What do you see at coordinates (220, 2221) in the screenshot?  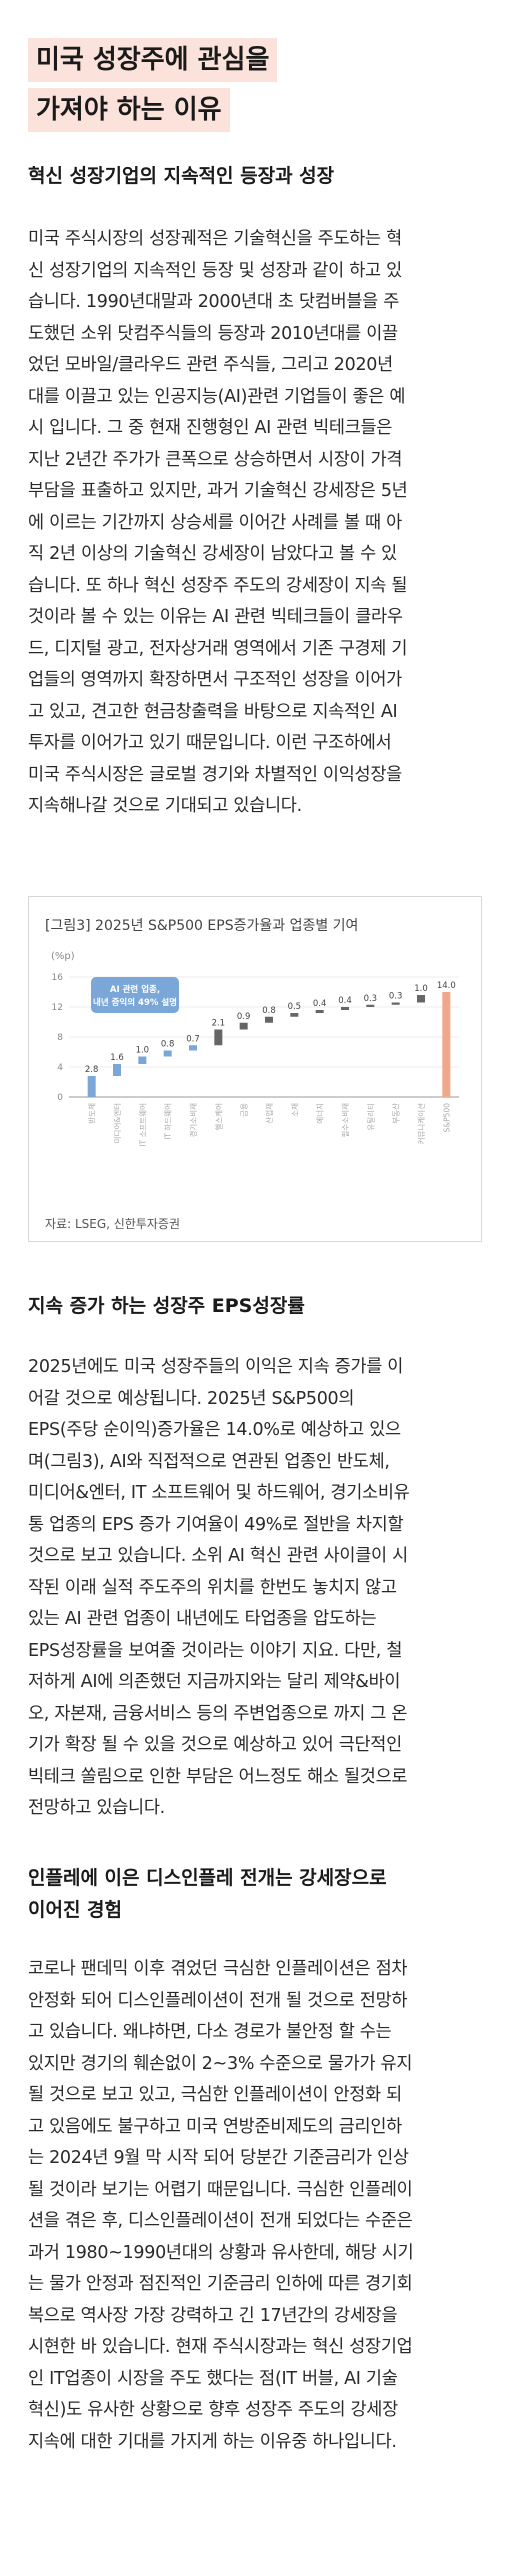 I see `paragraph-line: 션을 겪은 후, 디스인플레이션이 전개 되었다는 수준은` at bounding box center [220, 2221].